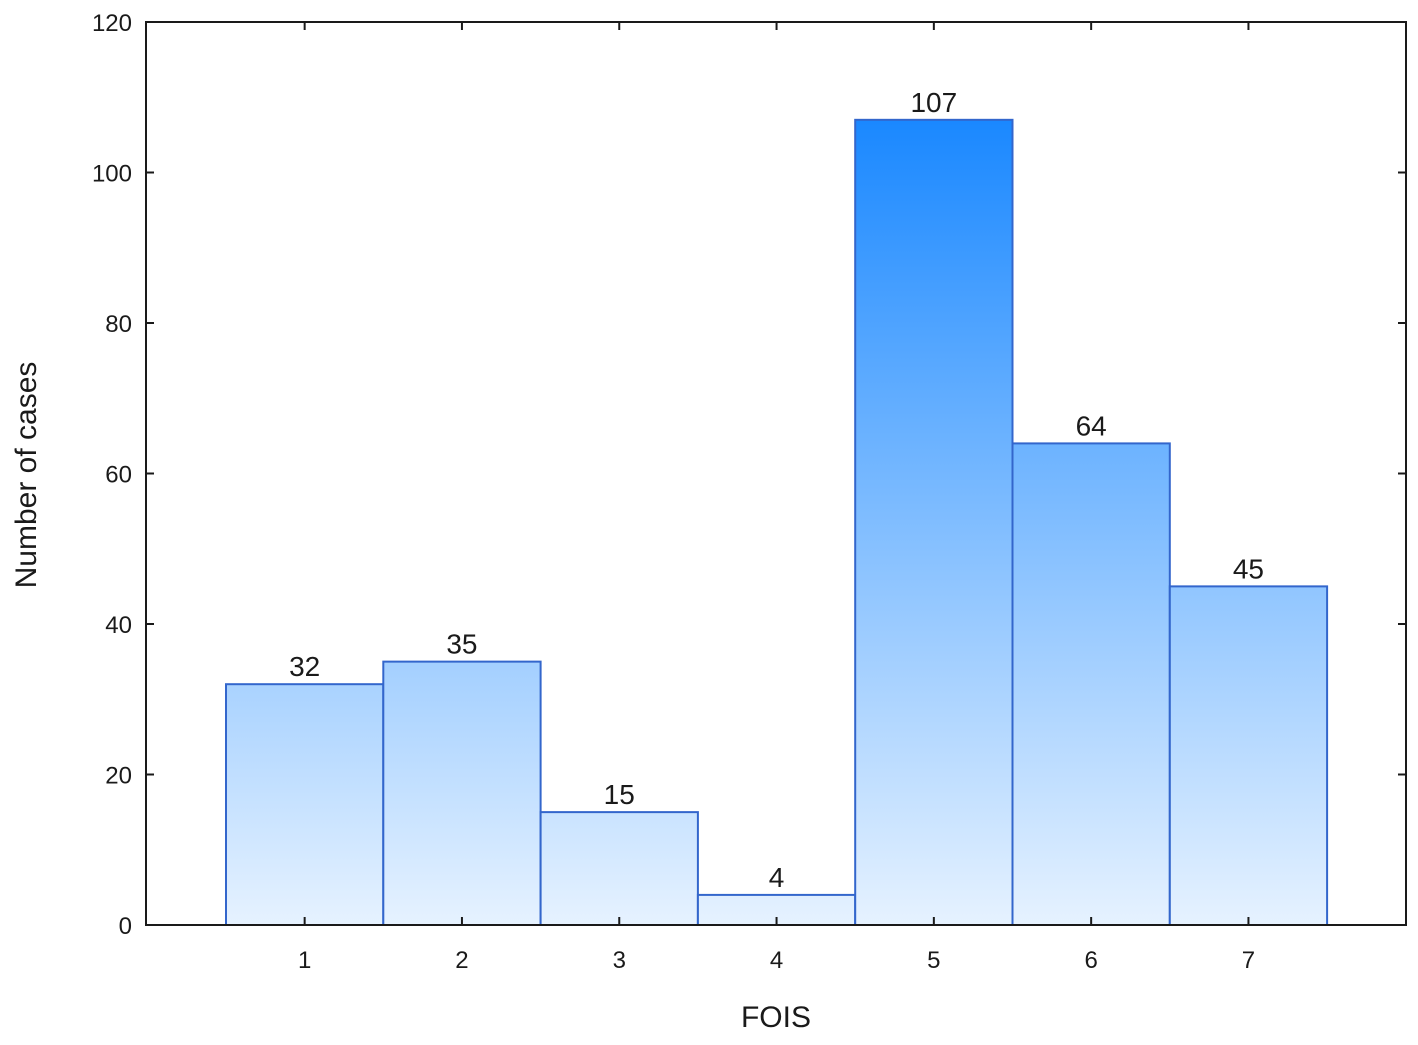  I want to click on y-tick-label-40: 40, so click(118, 625).